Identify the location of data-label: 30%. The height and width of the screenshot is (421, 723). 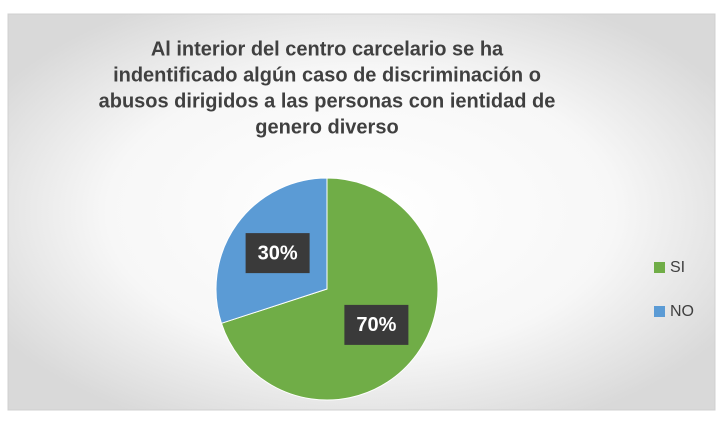
(278, 253).